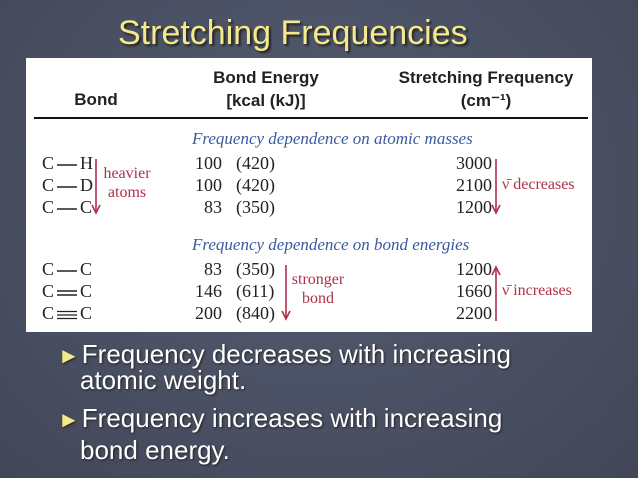 The height and width of the screenshot is (478, 638). I want to click on double-bond-icon, so click(67, 293).